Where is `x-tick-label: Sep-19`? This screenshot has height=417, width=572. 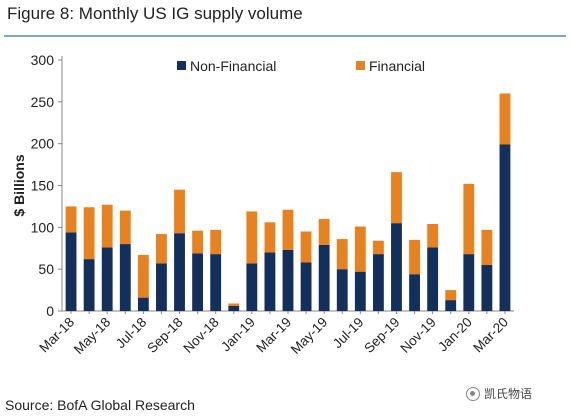 x-tick-label: Sep-19 is located at coordinates (381, 335).